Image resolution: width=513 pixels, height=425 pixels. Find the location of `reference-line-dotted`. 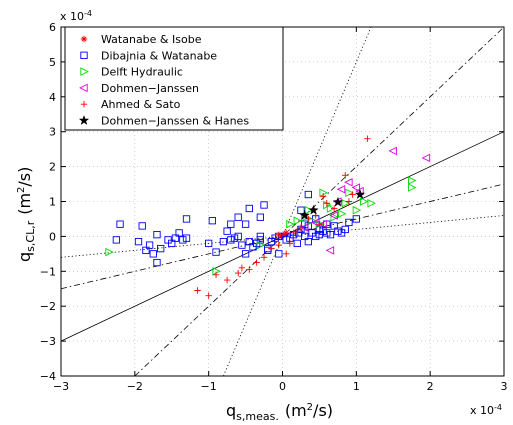

reference-line-dotted is located at coordinates (282, 236).